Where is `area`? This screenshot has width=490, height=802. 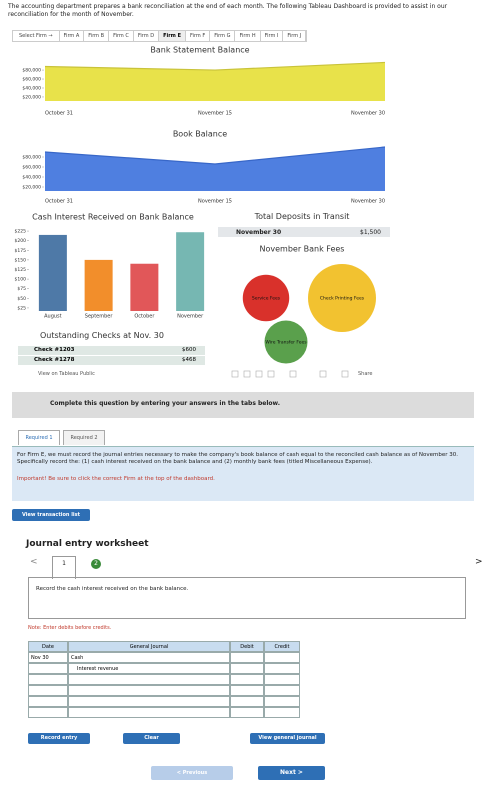 area is located at coordinates (215, 81).